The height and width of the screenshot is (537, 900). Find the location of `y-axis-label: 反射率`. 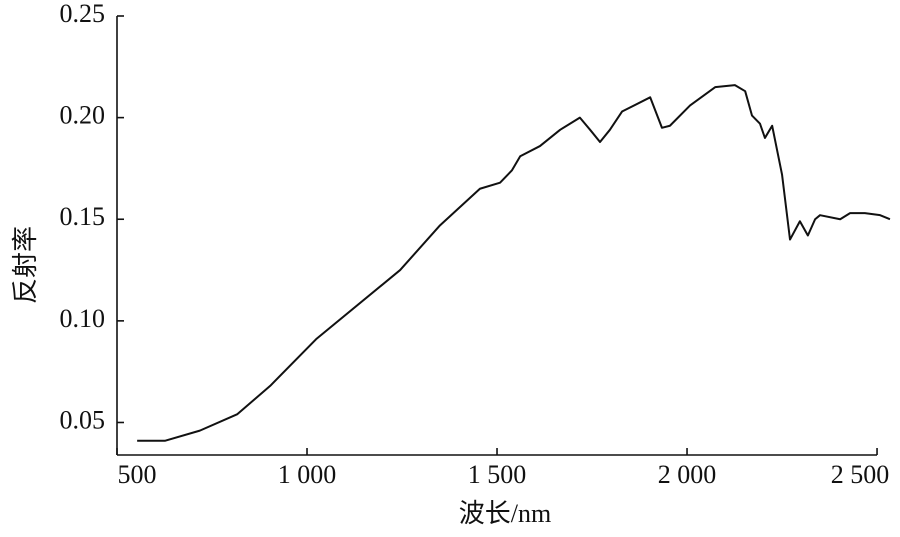

y-axis-label: 反射率 is located at coordinates (25, 265).